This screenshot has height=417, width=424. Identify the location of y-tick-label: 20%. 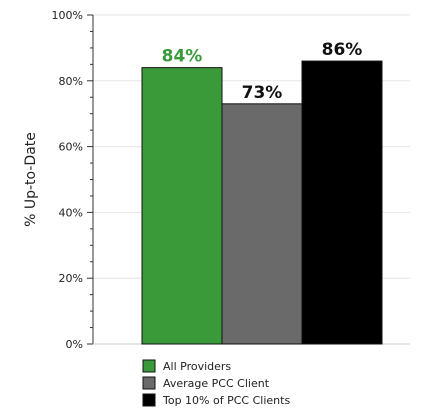
(71, 278).